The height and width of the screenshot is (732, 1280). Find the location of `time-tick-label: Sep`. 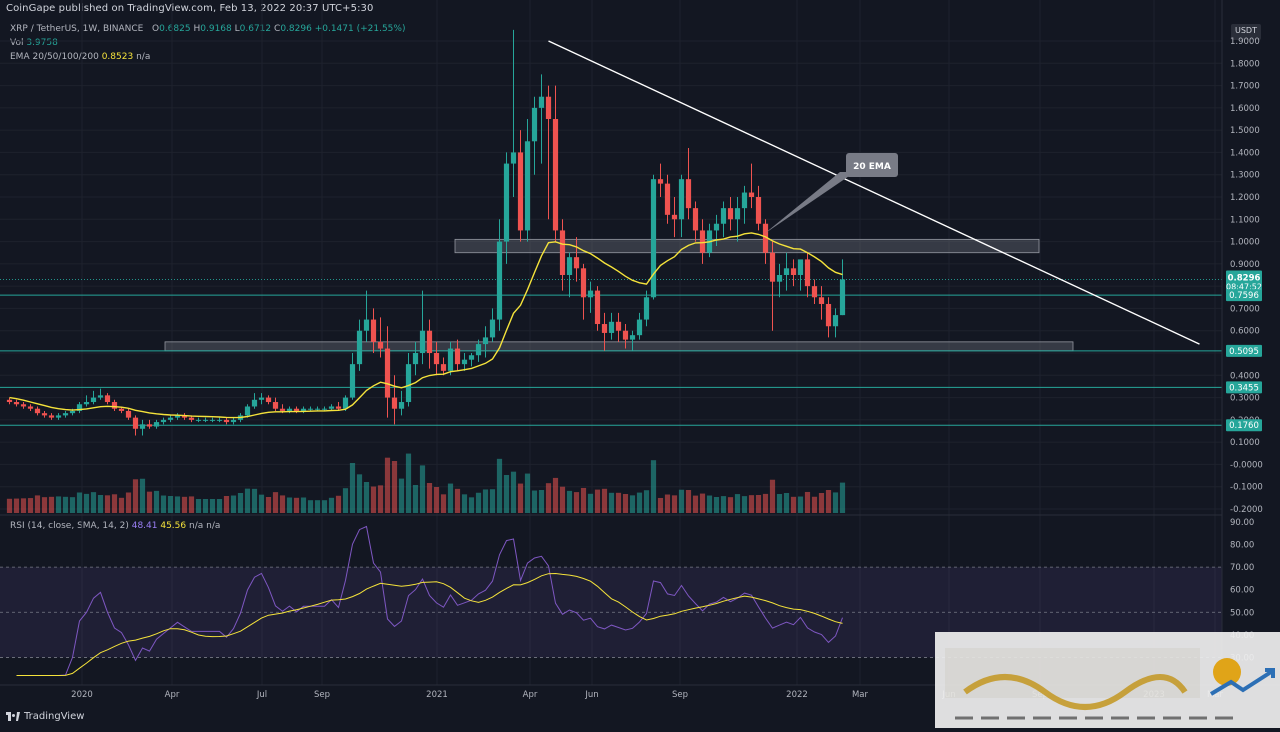

time-tick-label: Sep is located at coordinates (322, 695).